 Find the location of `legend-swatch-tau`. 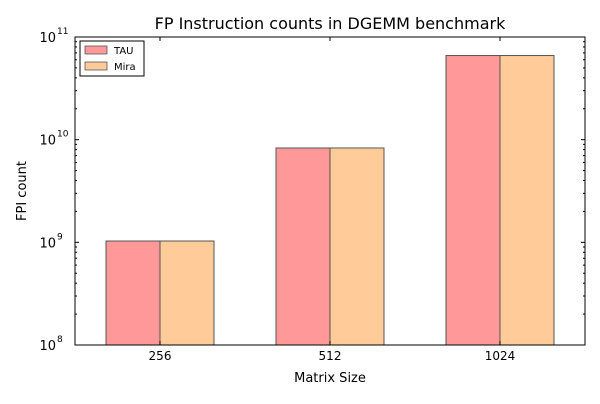

legend-swatch-tau is located at coordinates (96, 50).